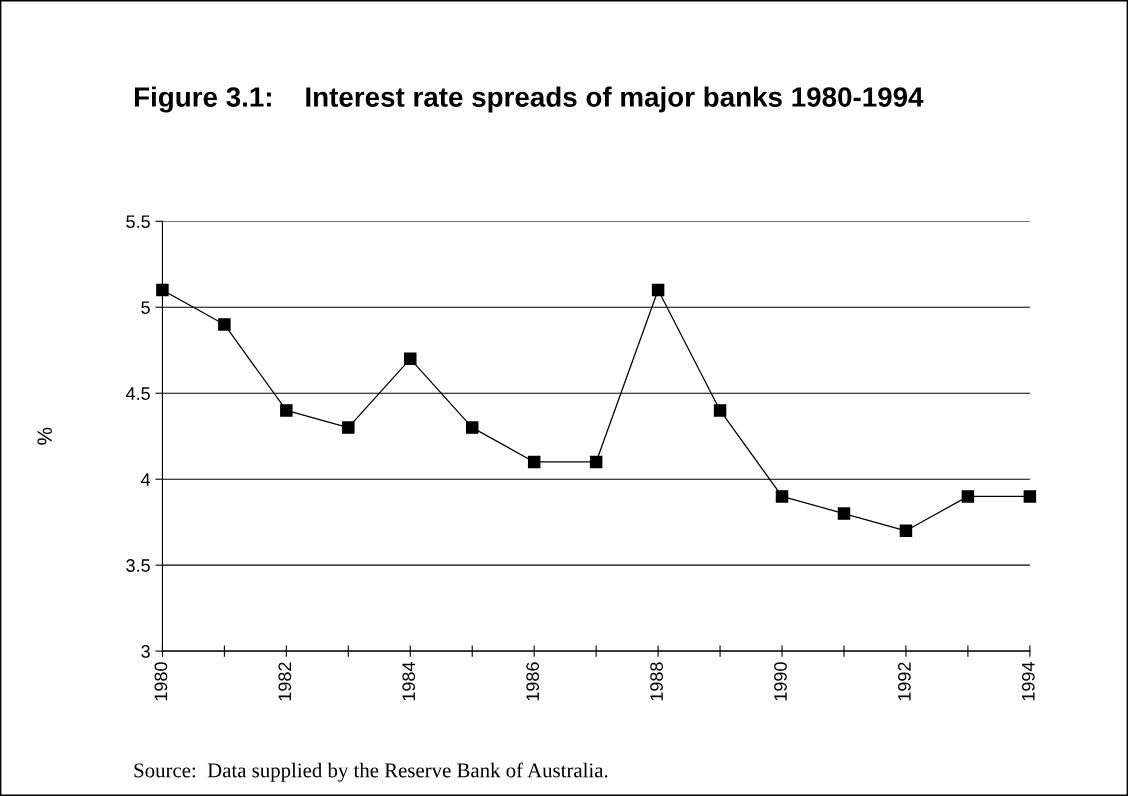 This screenshot has width=1128, height=796. Describe the element at coordinates (533, 681) in the screenshot. I see `x-tick-label: 1986` at that location.